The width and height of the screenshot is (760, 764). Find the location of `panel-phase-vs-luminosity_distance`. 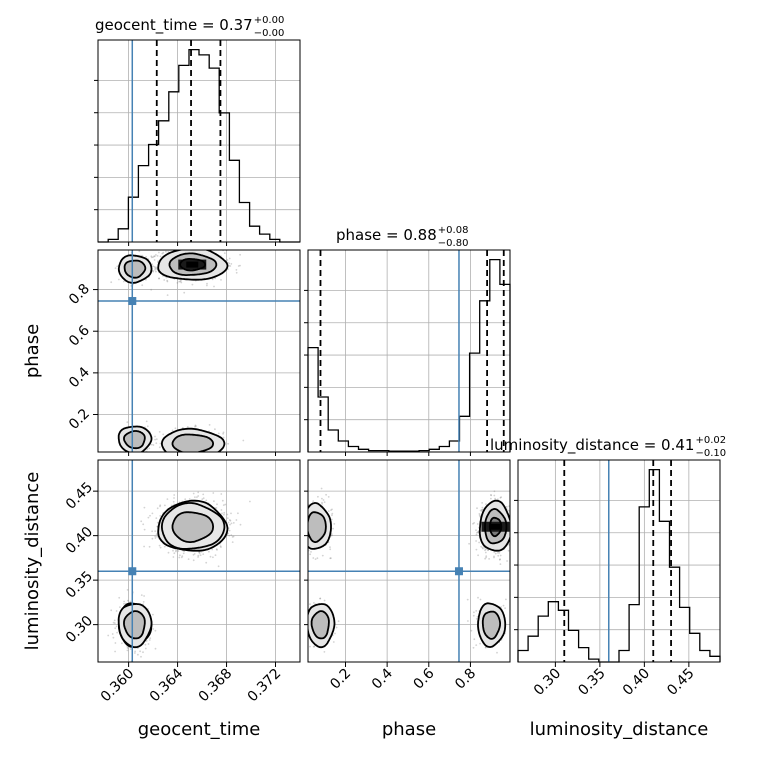

panel-phase-vs-luminosity_distance is located at coordinates (406, 561).